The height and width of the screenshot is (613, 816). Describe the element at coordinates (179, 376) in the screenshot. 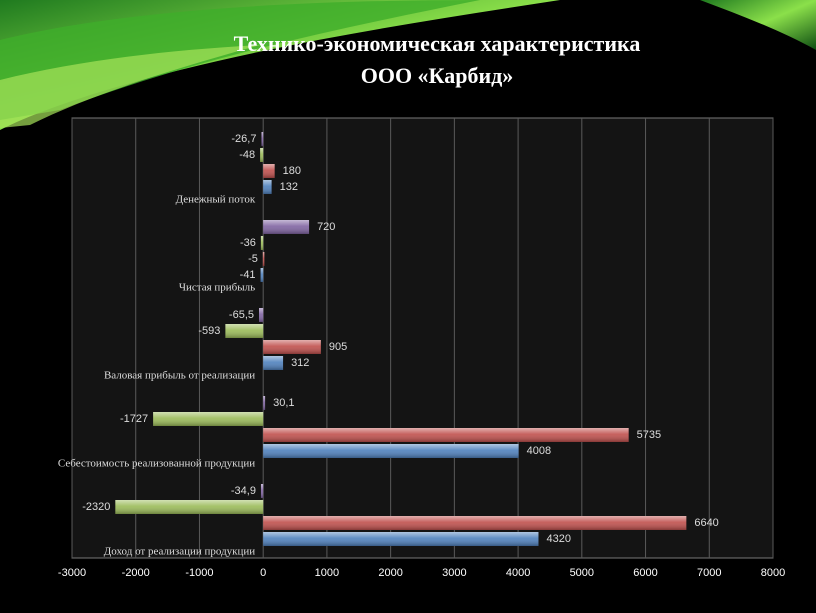

I see `category-label: Валовая прибыль от реализации` at that location.